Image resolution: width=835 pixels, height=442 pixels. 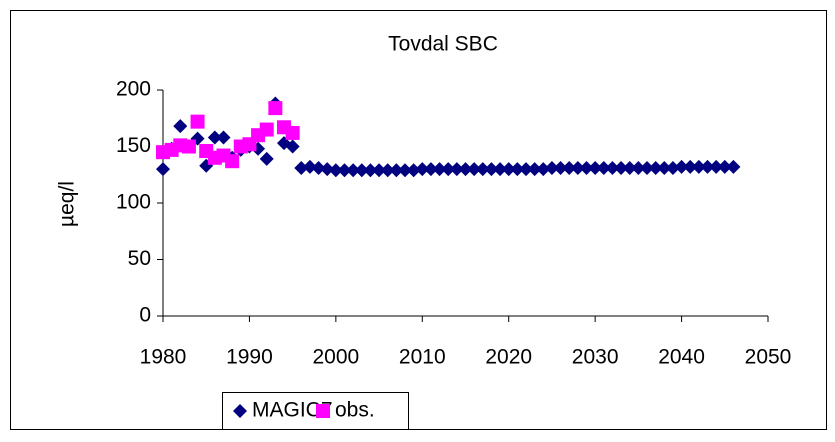 What do you see at coordinates (163, 357) in the screenshot?
I see `x-tick-label: 1980` at bounding box center [163, 357].